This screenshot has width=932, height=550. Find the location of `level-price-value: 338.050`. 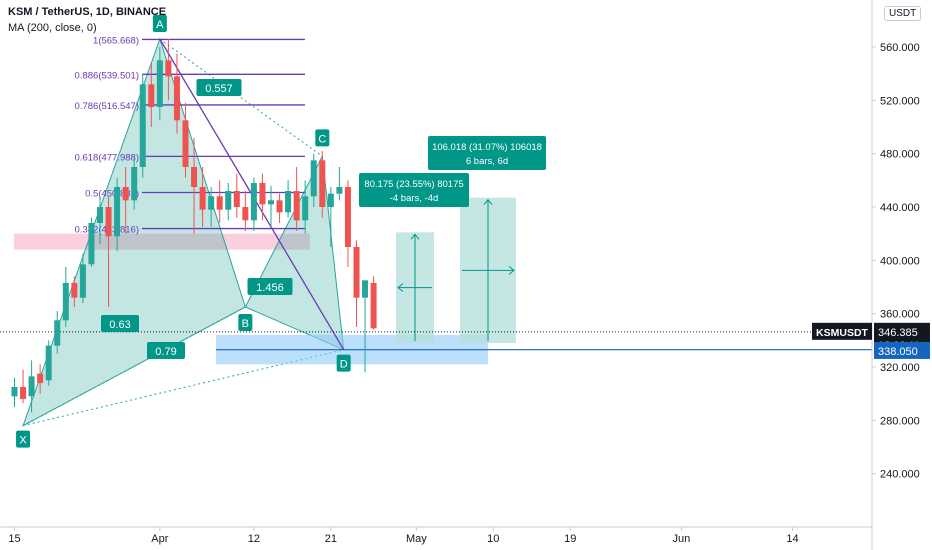

level-price-value: 338.050 is located at coordinates (898, 352).